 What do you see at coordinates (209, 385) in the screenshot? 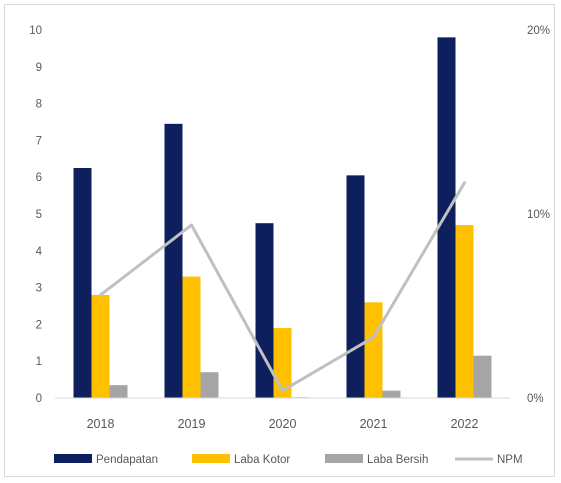
I see `bar-laba-bersih-2019` at bounding box center [209, 385].